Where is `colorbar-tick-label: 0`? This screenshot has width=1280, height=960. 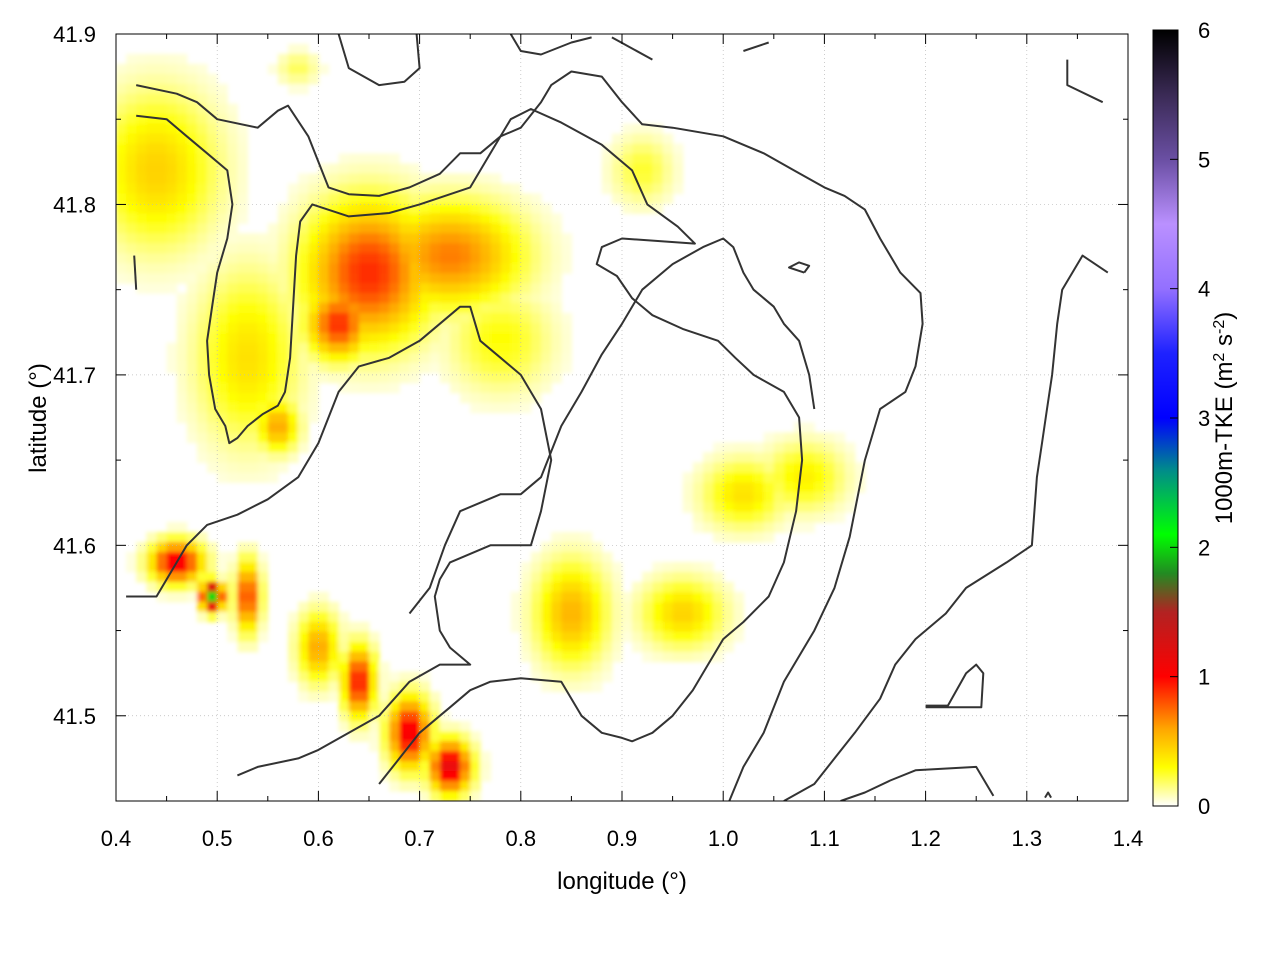
colorbar-tick-label: 0 is located at coordinates (1204, 806).